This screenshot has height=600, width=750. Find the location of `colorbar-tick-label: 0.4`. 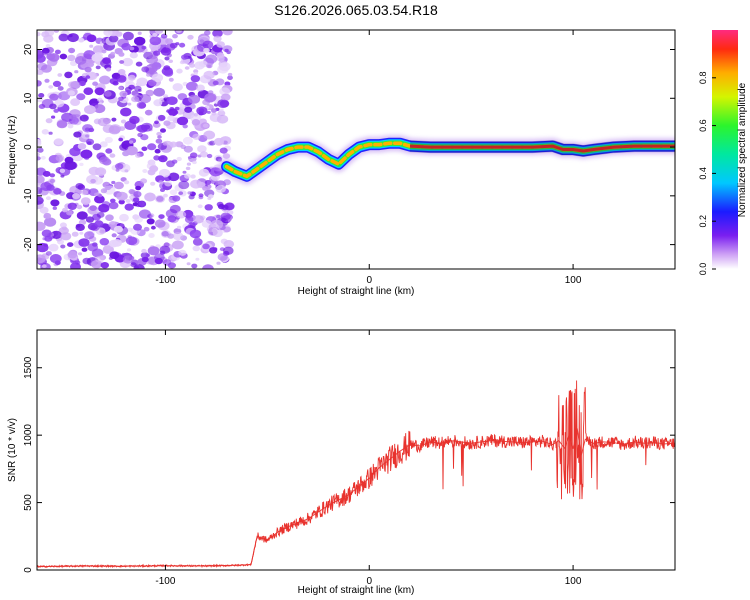

colorbar-tick-label: 0.4 is located at coordinates (703, 173).